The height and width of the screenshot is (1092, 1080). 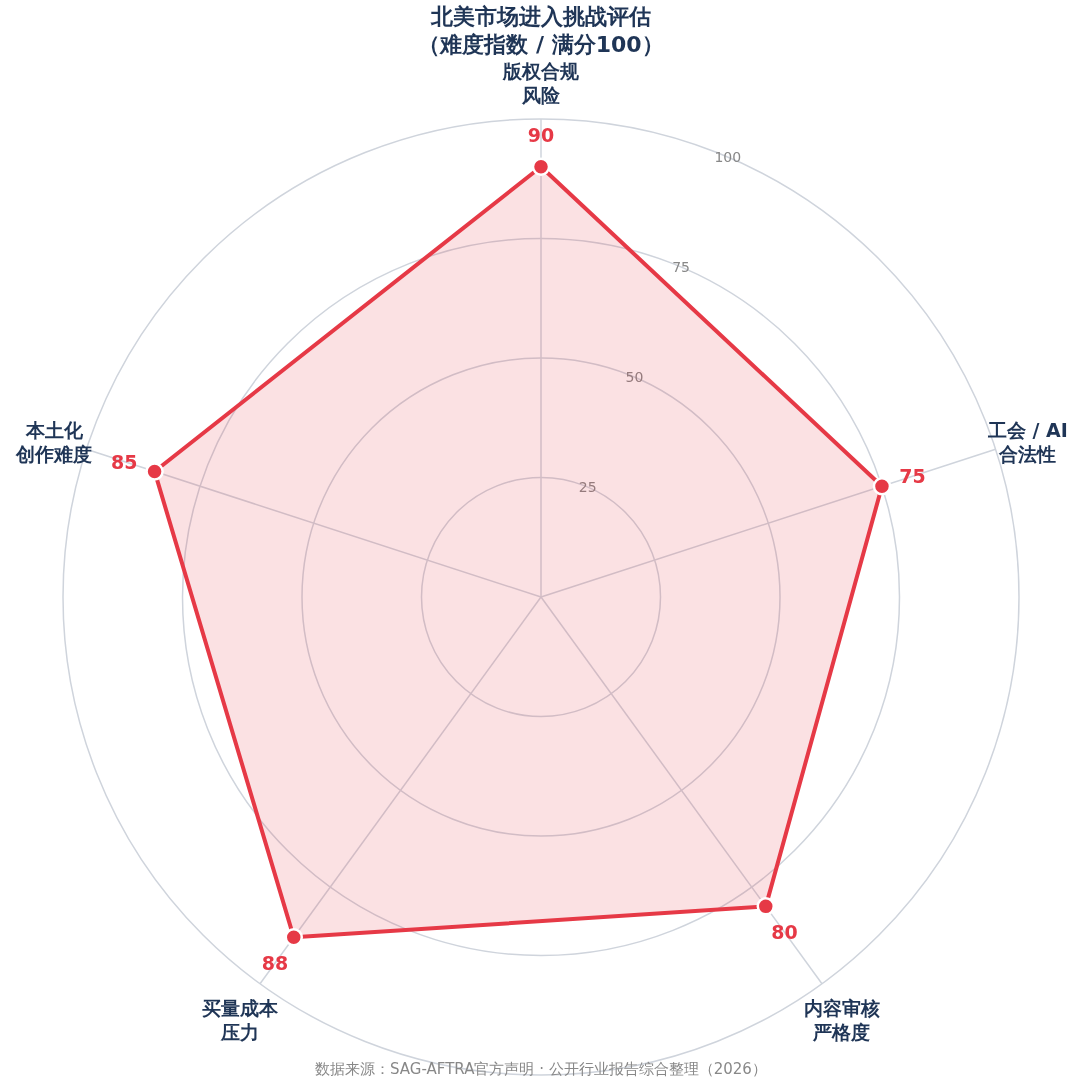 I want to click on y-tick-label: 100, so click(x=728, y=157).